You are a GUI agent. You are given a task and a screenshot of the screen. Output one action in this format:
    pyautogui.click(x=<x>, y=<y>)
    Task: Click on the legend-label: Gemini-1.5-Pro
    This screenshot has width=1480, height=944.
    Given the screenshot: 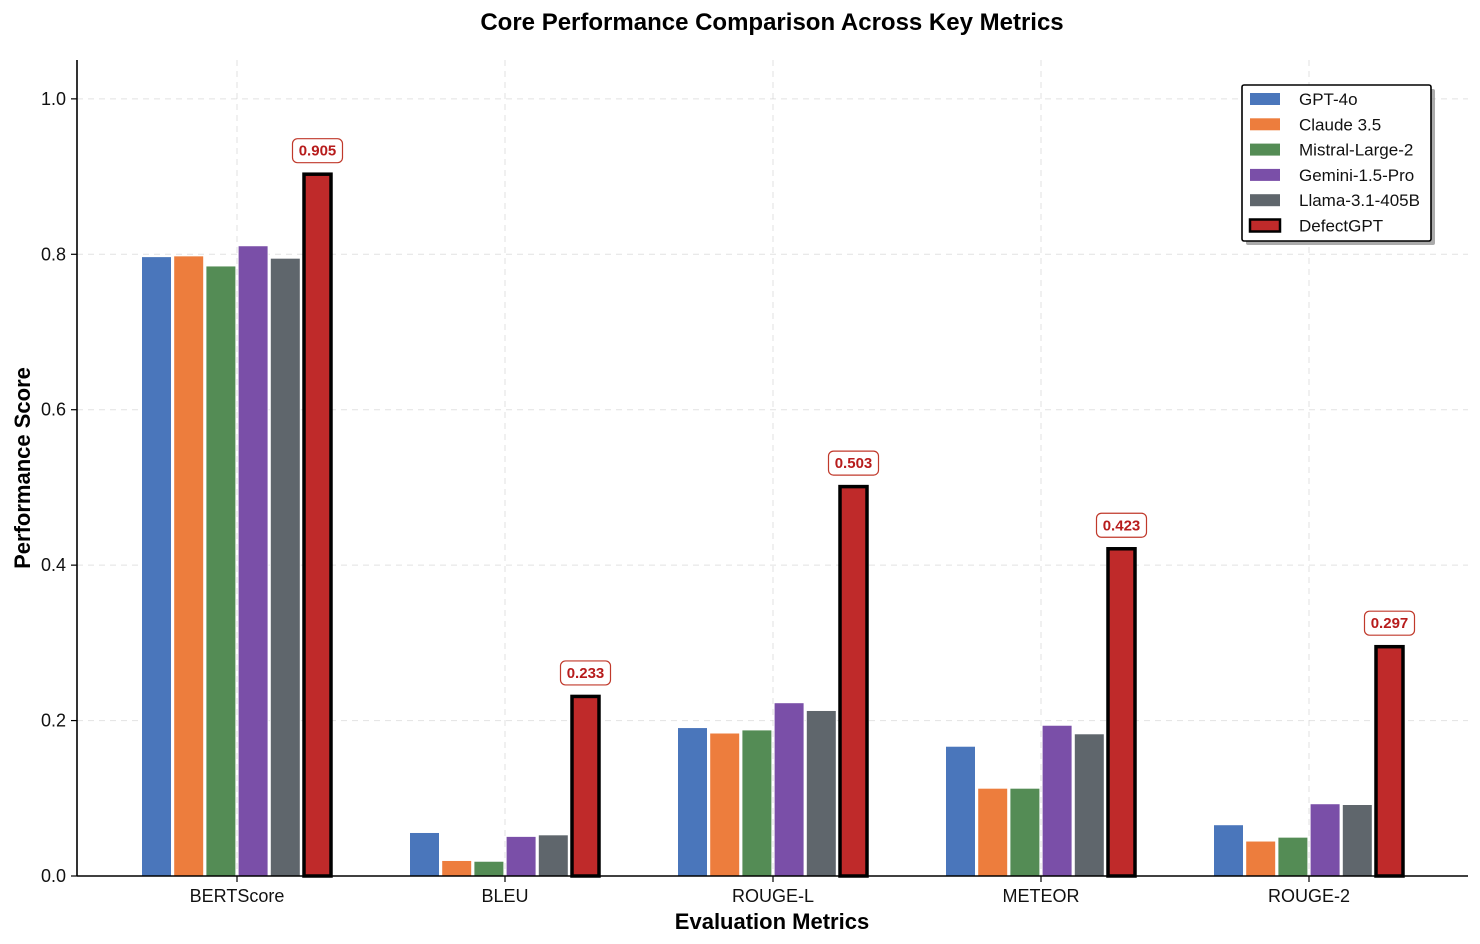 What is the action you would take?
    pyautogui.click(x=1356, y=175)
    